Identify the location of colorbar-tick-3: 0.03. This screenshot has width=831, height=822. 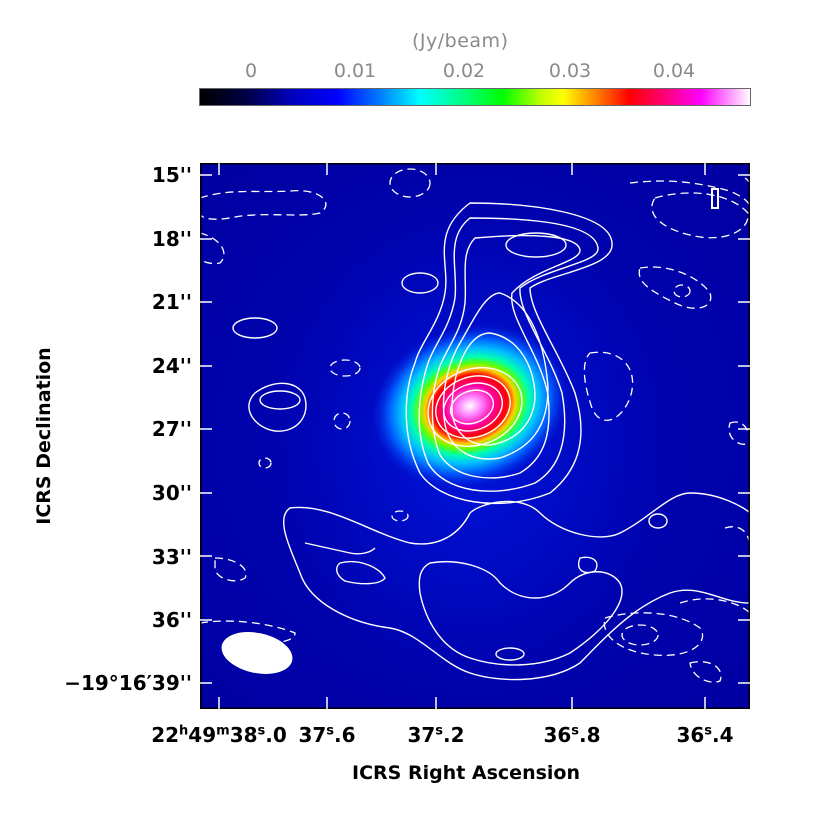
(570, 71).